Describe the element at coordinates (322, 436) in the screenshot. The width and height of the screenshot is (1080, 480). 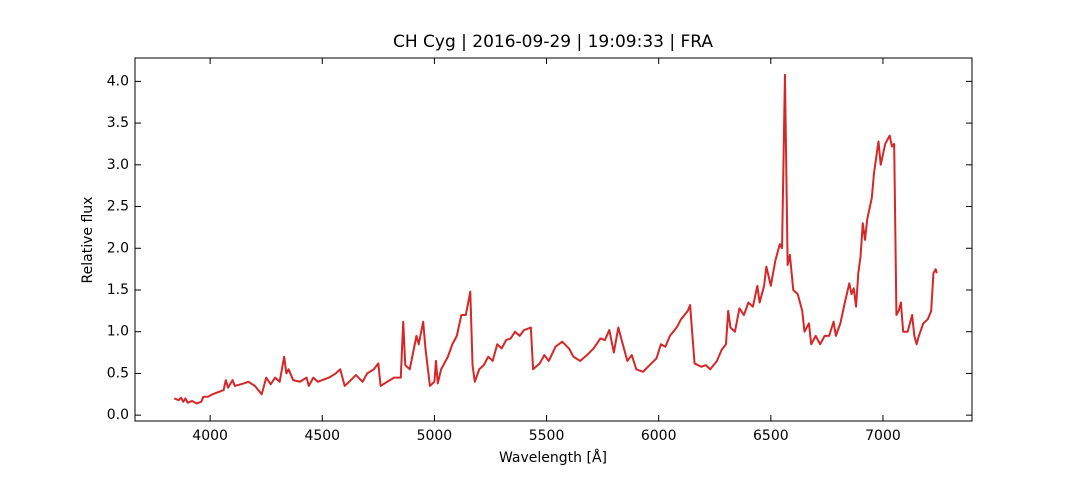
I see `x-tick-label: 4500` at that location.